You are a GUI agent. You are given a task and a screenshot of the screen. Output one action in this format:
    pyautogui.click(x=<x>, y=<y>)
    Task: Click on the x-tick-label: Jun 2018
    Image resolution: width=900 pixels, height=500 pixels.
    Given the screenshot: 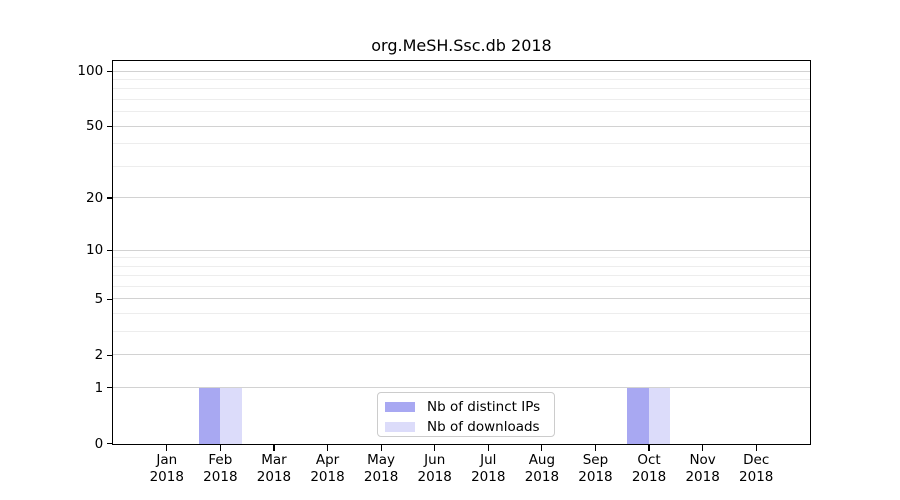 What is the action you would take?
    pyautogui.click(x=435, y=469)
    